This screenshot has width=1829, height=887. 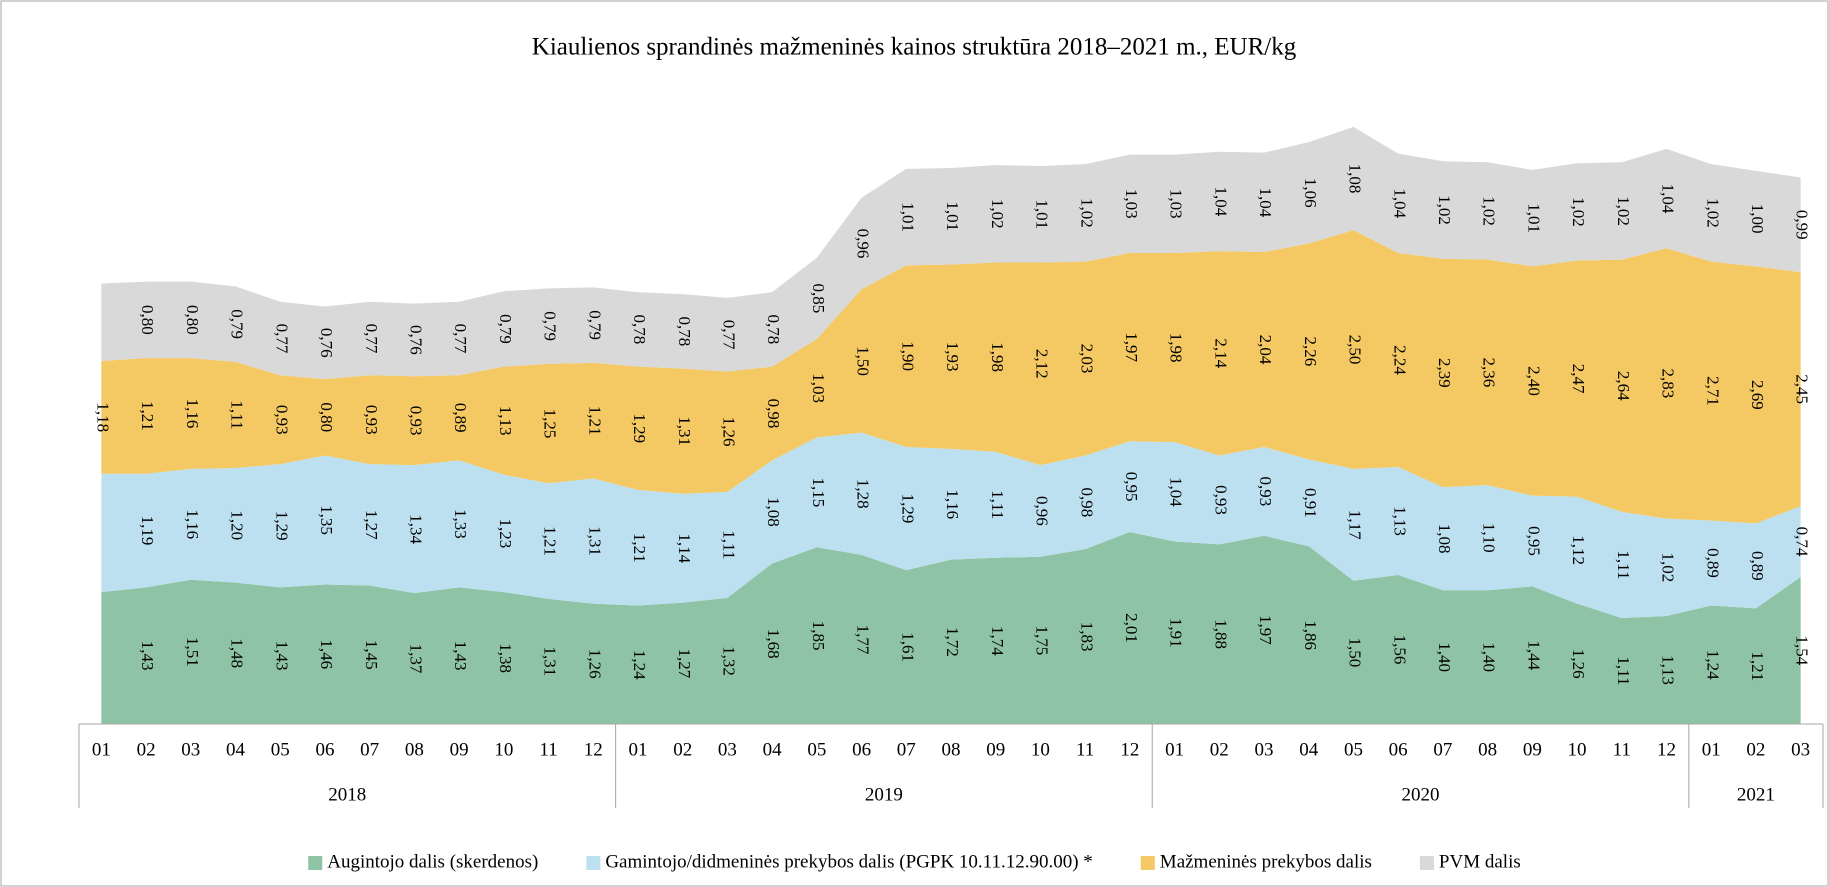 I want to click on data-label: 1,00, so click(x=1757, y=219).